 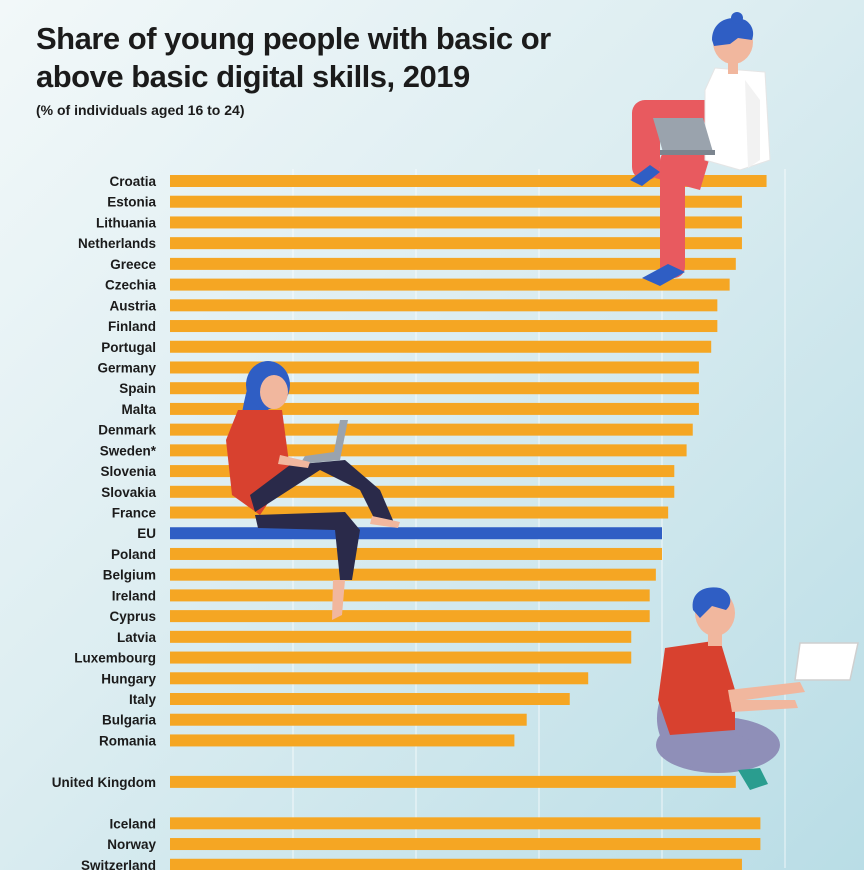 What do you see at coordinates (132, 616) in the screenshot?
I see `category-label: Cyprus` at bounding box center [132, 616].